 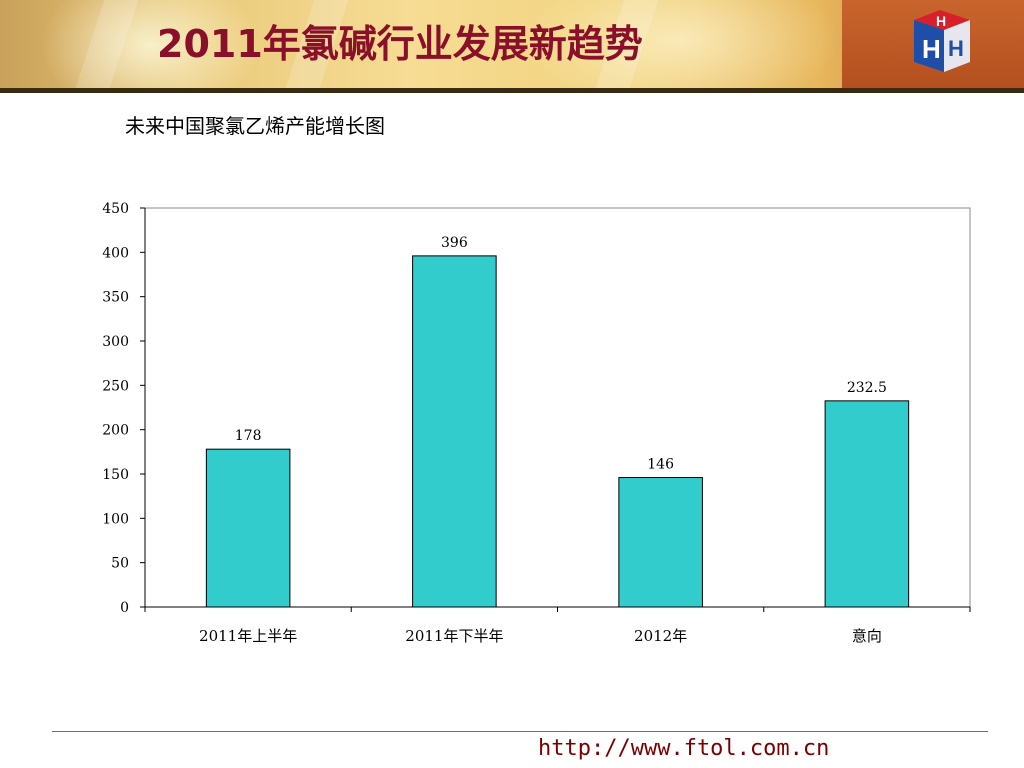 What do you see at coordinates (942, 41) in the screenshot?
I see `hh-cube-logo-icon: H H H` at bounding box center [942, 41].